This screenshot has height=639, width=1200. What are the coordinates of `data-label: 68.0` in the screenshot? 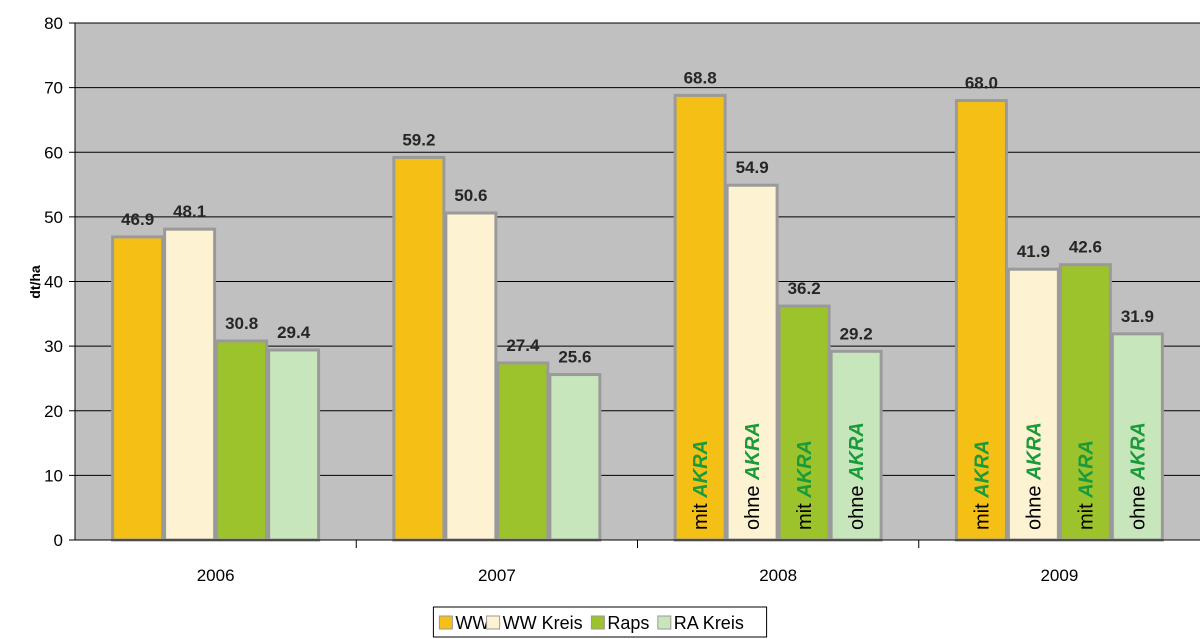 It's located at (981, 83).